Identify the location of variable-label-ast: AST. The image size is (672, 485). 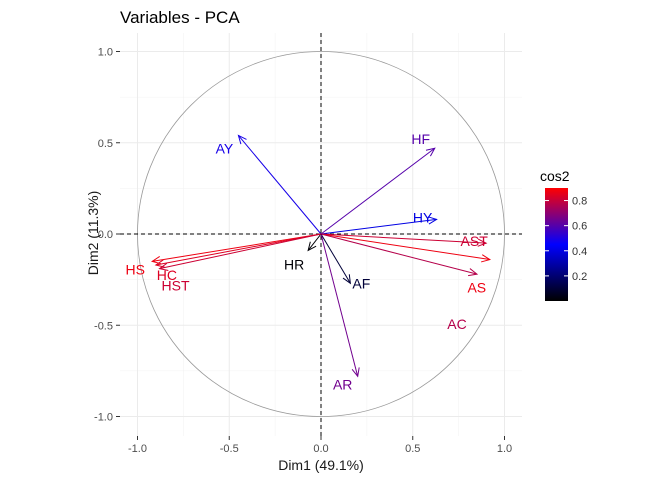
(475, 241).